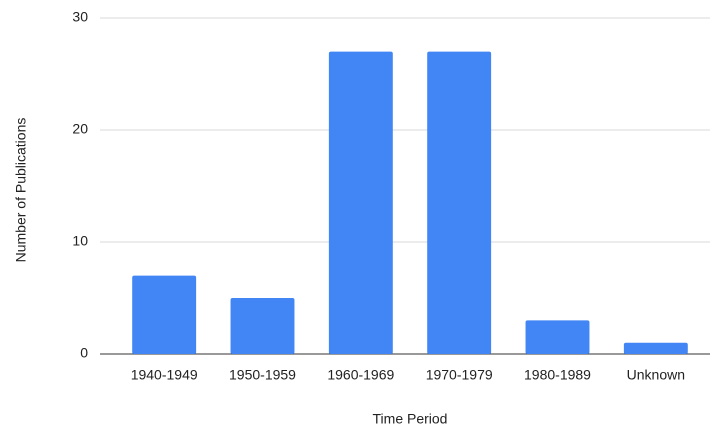 This screenshot has width=713, height=430. What do you see at coordinates (164, 375) in the screenshot?
I see `x-tick-label: 1940-1949` at bounding box center [164, 375].